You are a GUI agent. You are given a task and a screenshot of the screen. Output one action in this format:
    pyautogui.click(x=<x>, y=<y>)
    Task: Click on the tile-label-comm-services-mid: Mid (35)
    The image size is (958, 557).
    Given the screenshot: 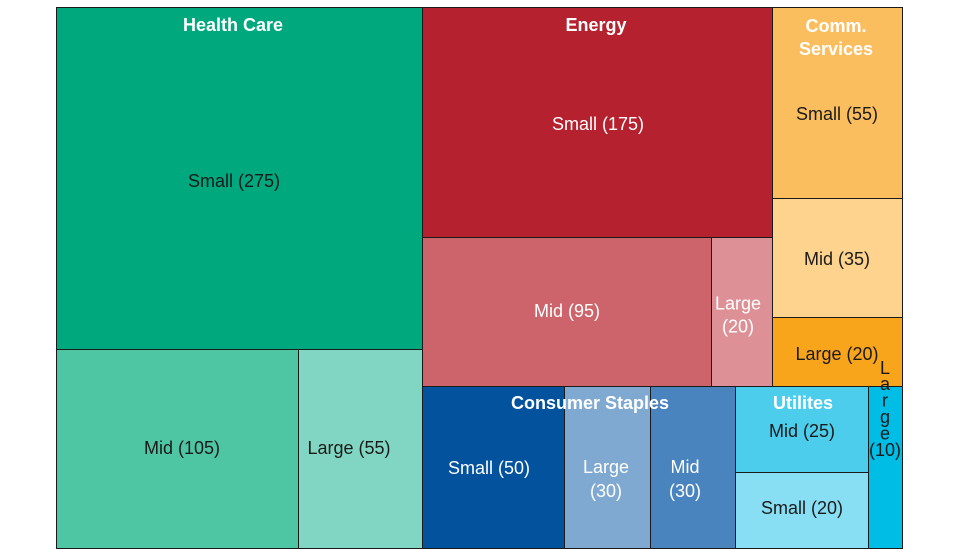 What is the action you would take?
    pyautogui.click(x=837, y=259)
    